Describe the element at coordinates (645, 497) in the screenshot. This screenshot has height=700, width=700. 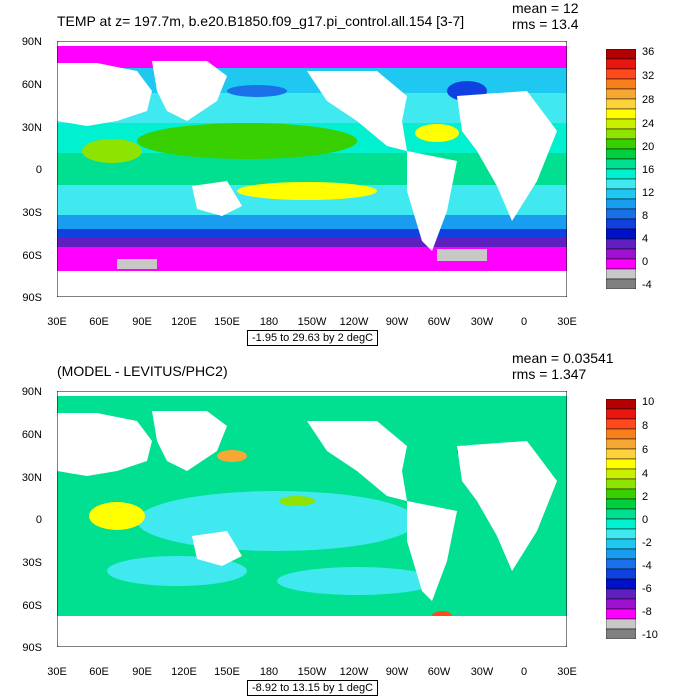
I see `colorbar-label: 2` at that location.